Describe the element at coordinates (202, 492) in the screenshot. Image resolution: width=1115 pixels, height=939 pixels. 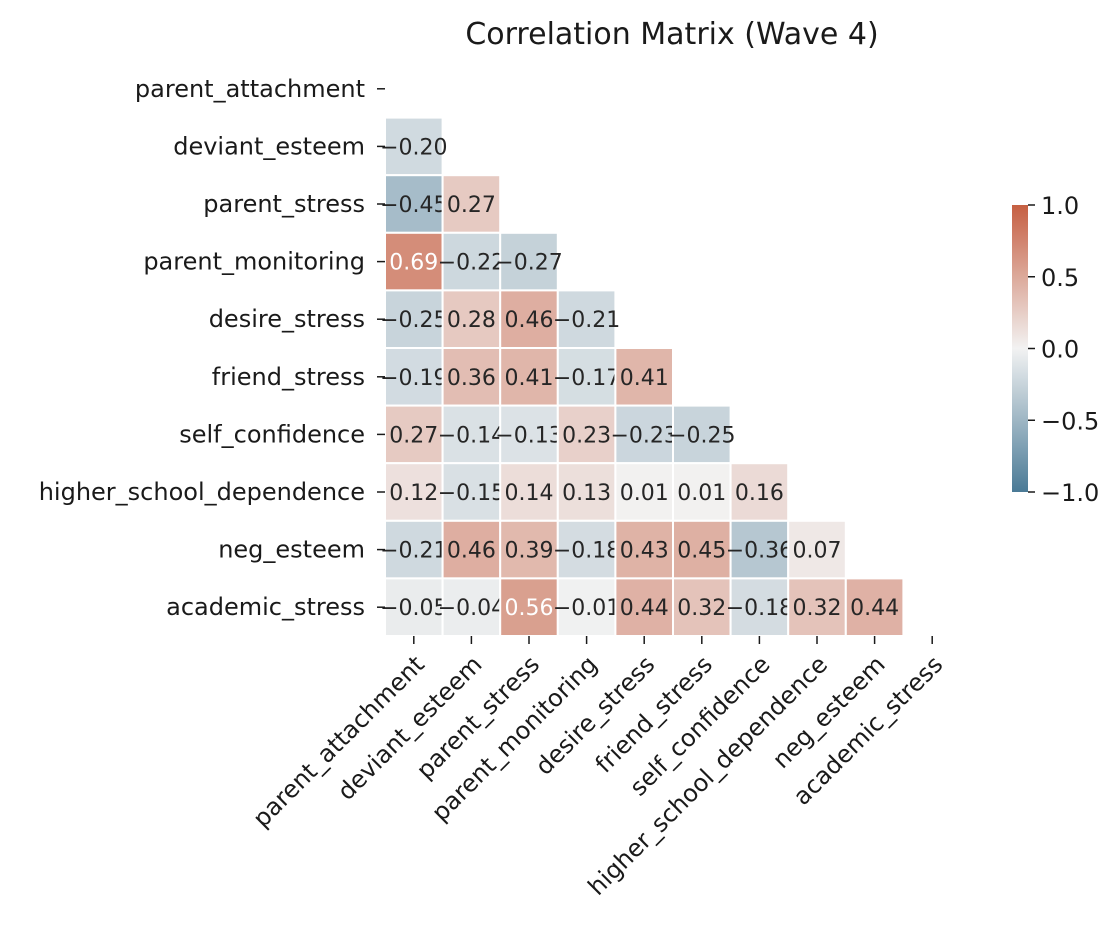
I see `y-tick-label: higher_school_dependence` at that location.